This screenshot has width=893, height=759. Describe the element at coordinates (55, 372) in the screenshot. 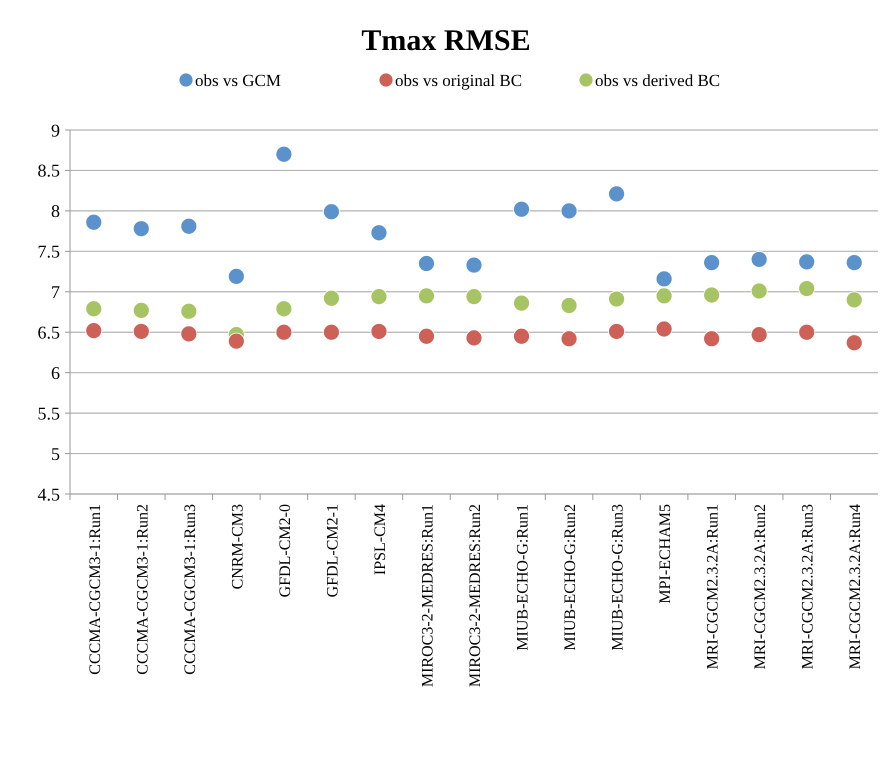

I see `y-tick-label: 6` at that location.